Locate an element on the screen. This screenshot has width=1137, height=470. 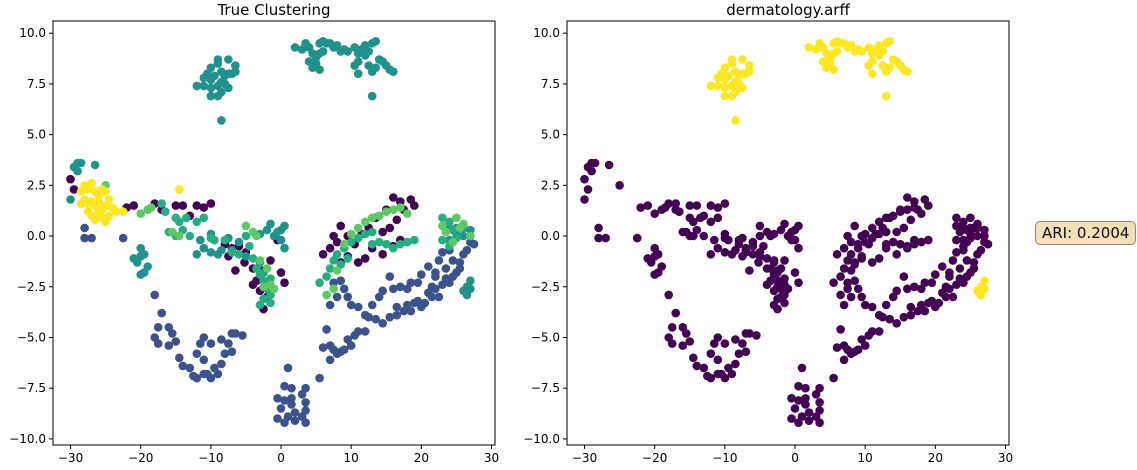
chart-title: True Clustering is located at coordinates (273, 10).